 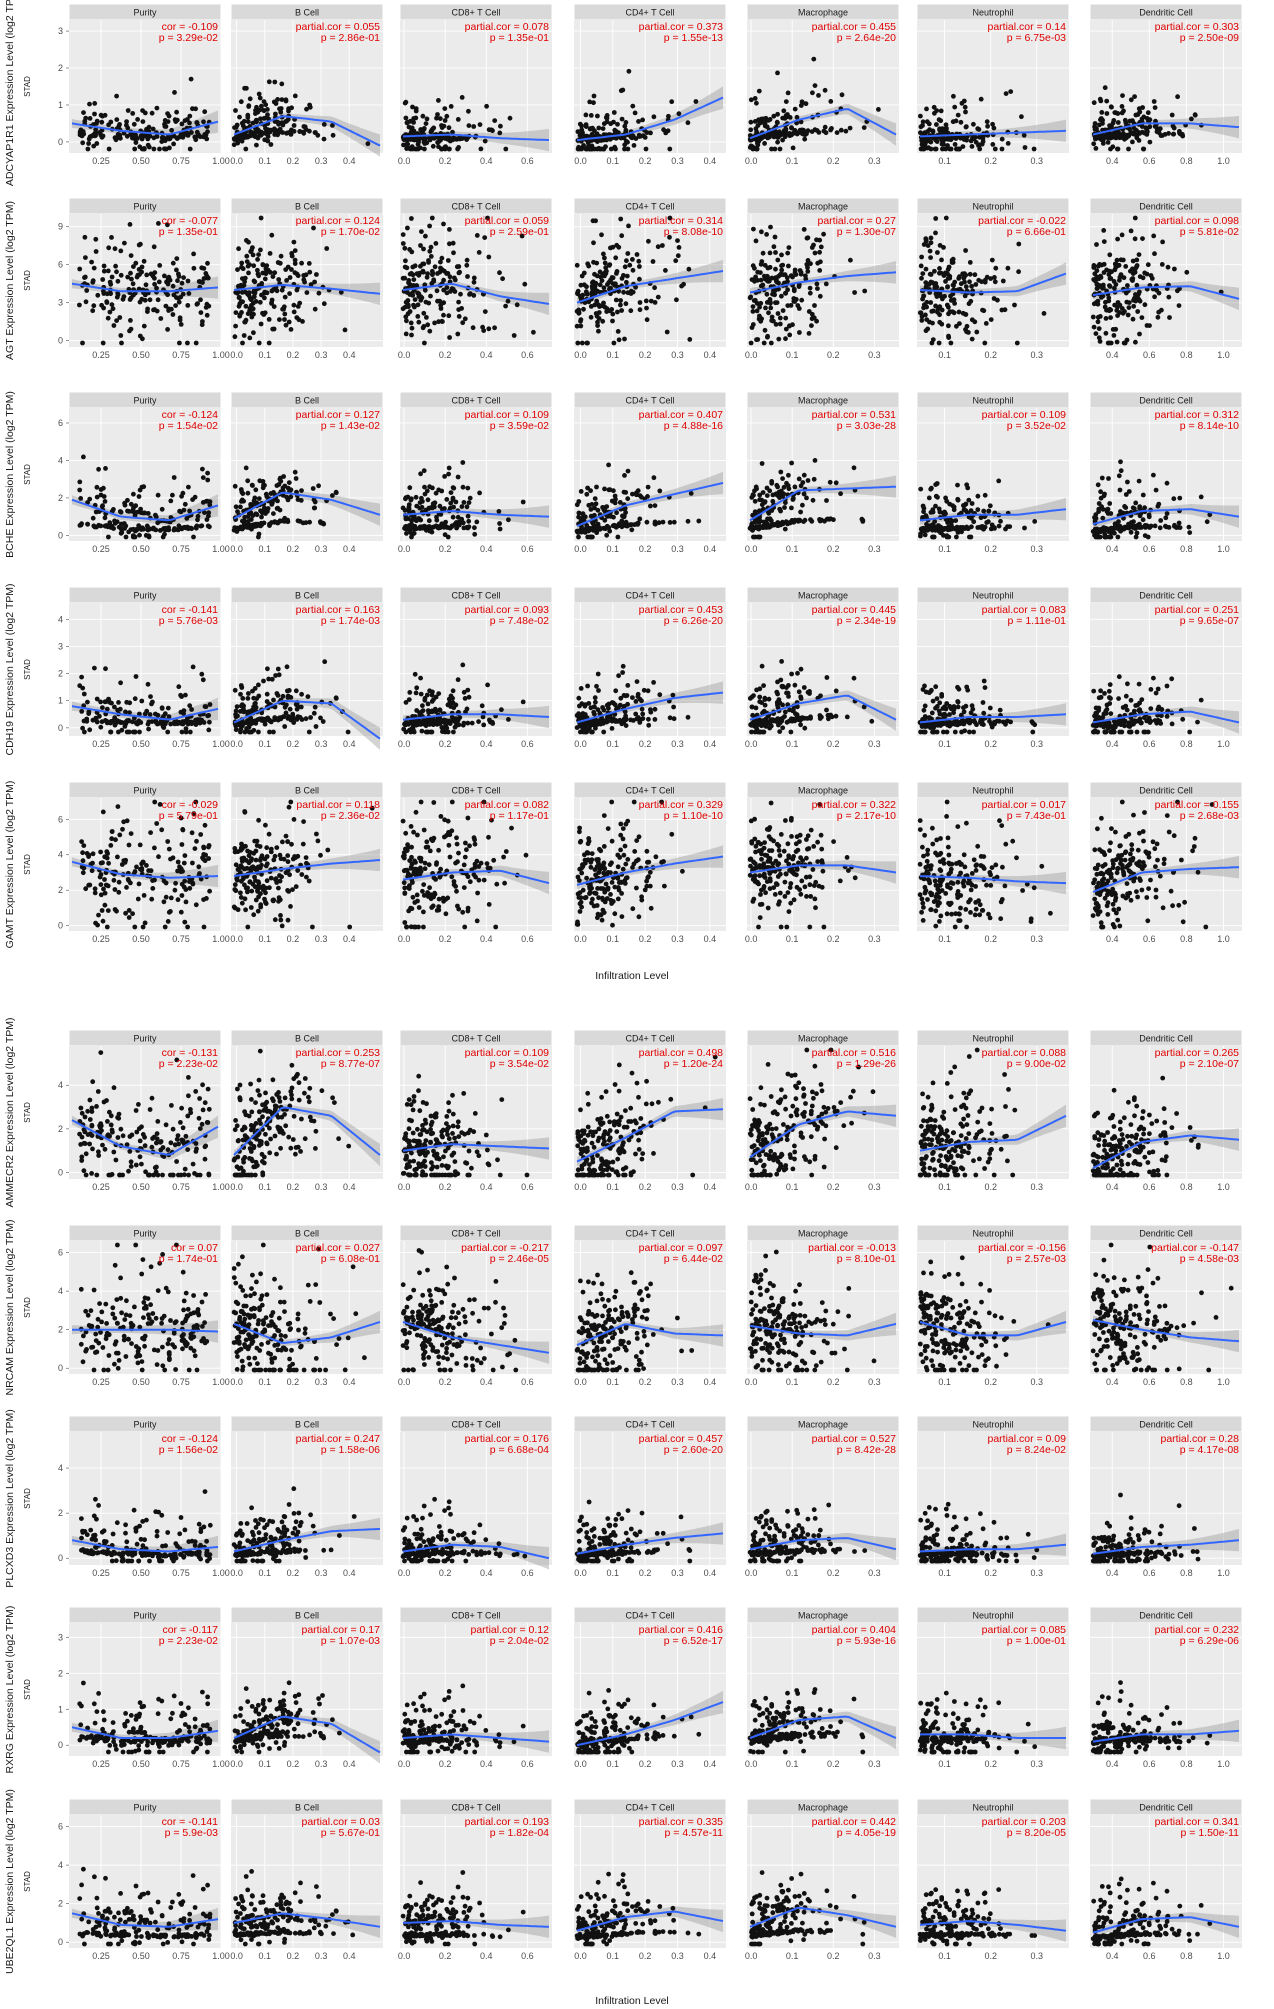 I want to click on y-axis-label-agt: AGT Expression Level (log2 TPM), so click(x=10, y=280).